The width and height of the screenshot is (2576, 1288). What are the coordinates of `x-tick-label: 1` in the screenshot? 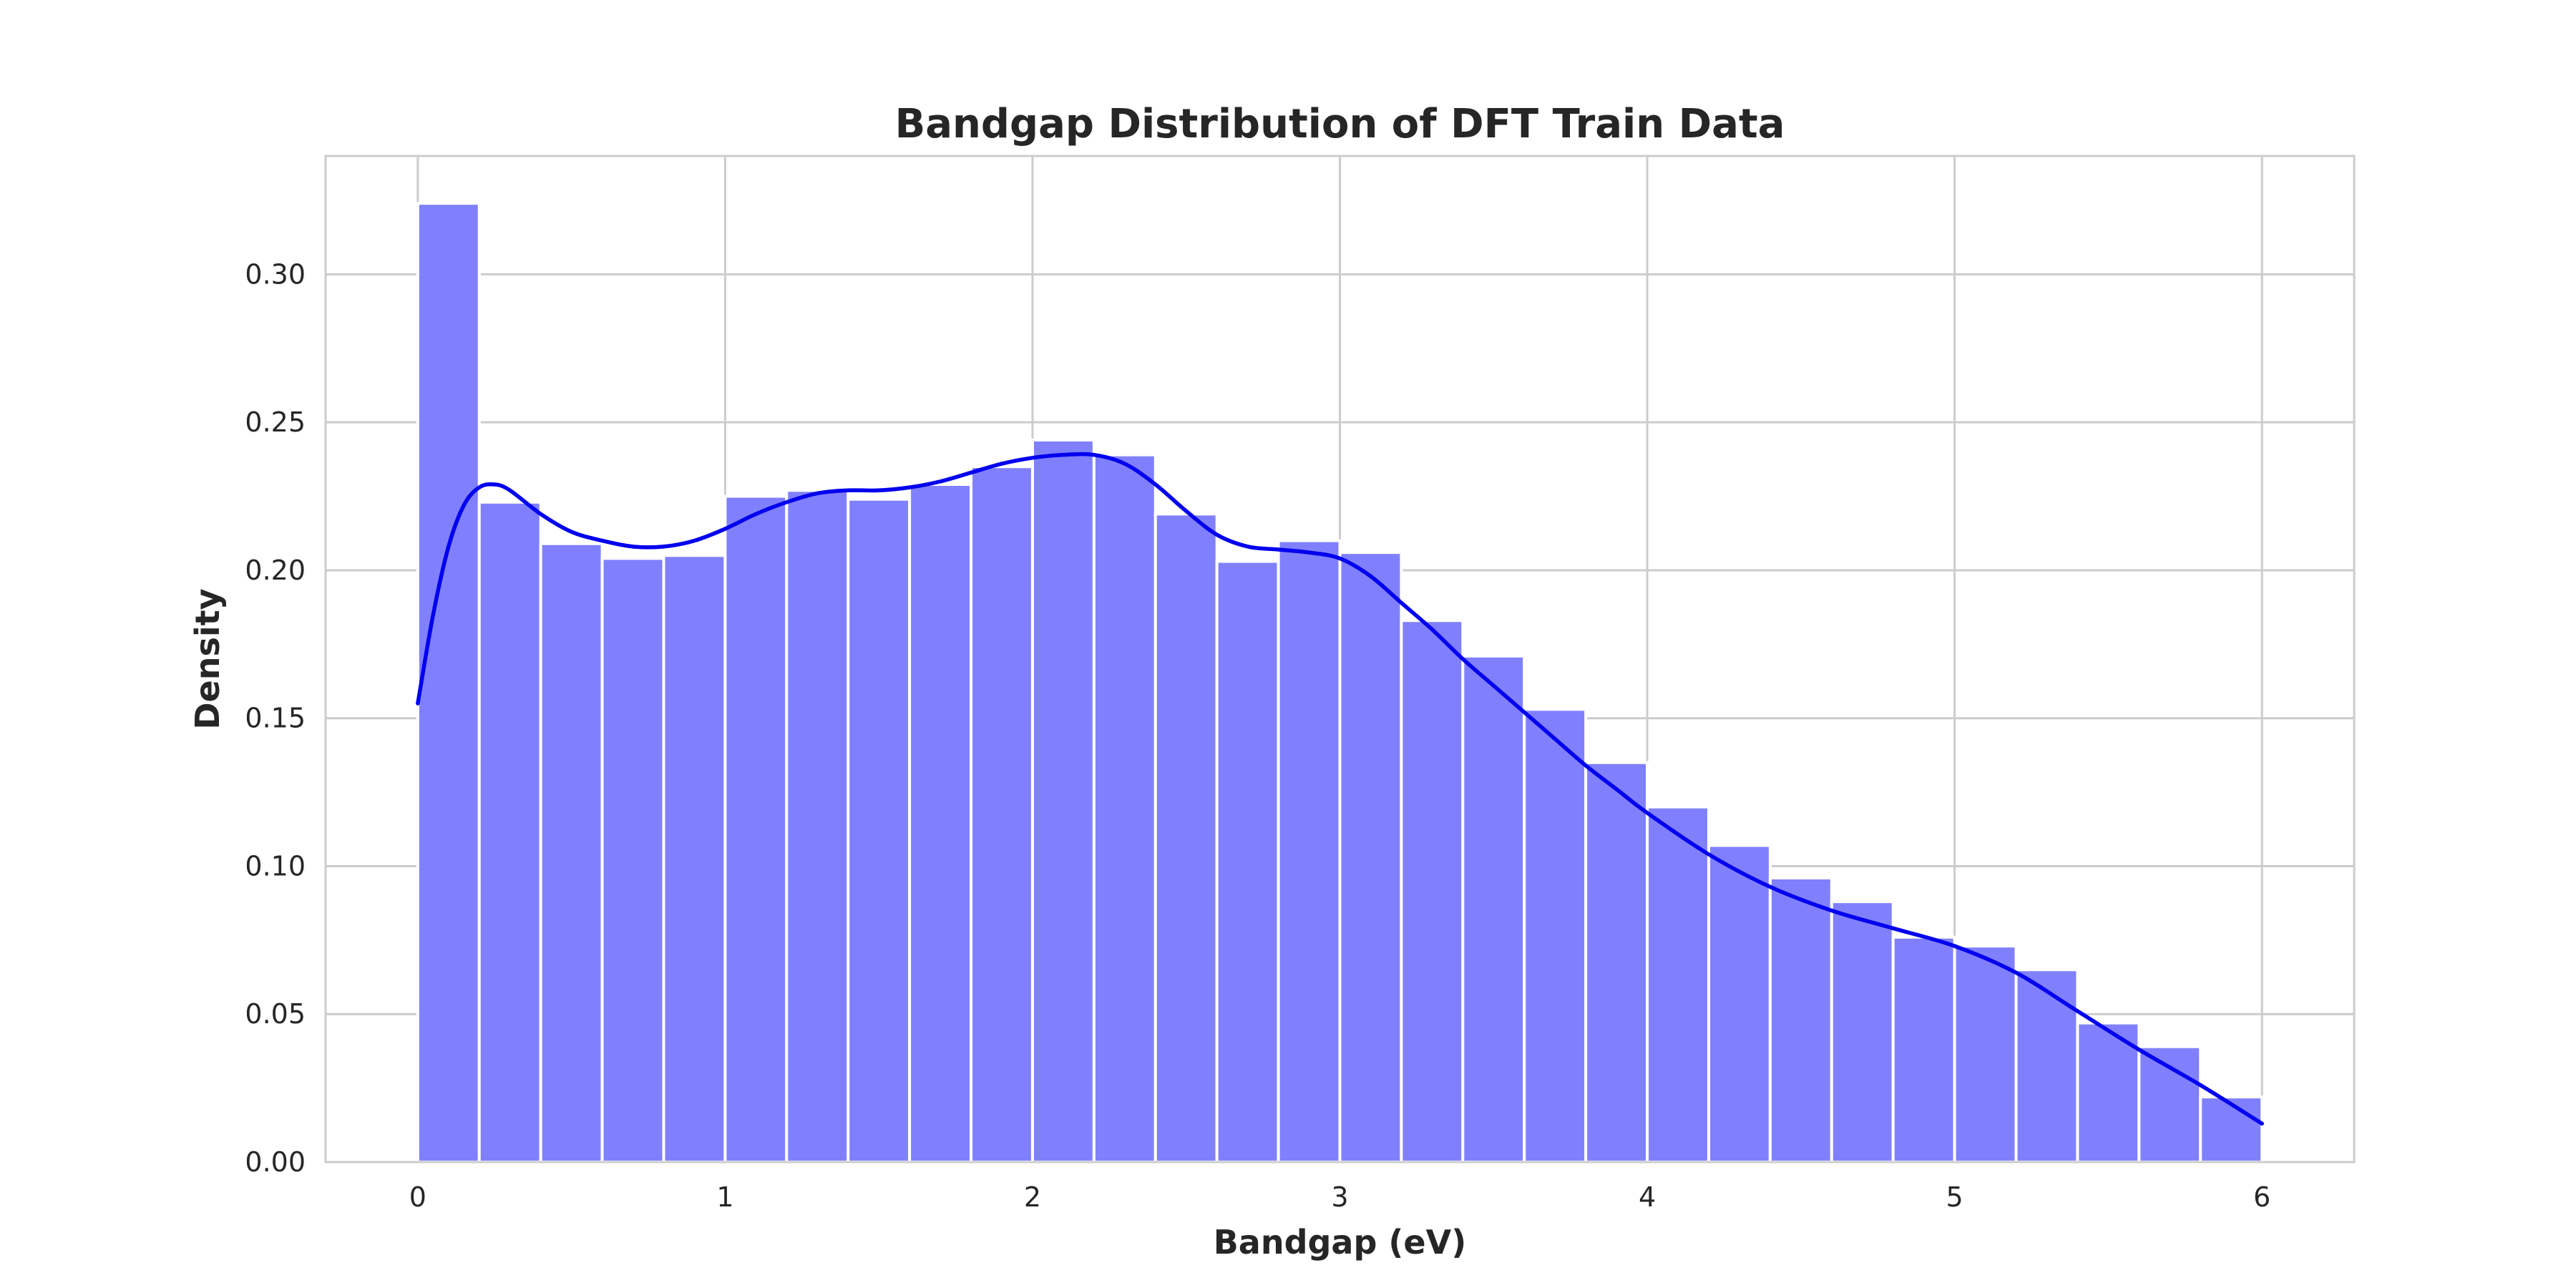 It's located at (724, 1197).